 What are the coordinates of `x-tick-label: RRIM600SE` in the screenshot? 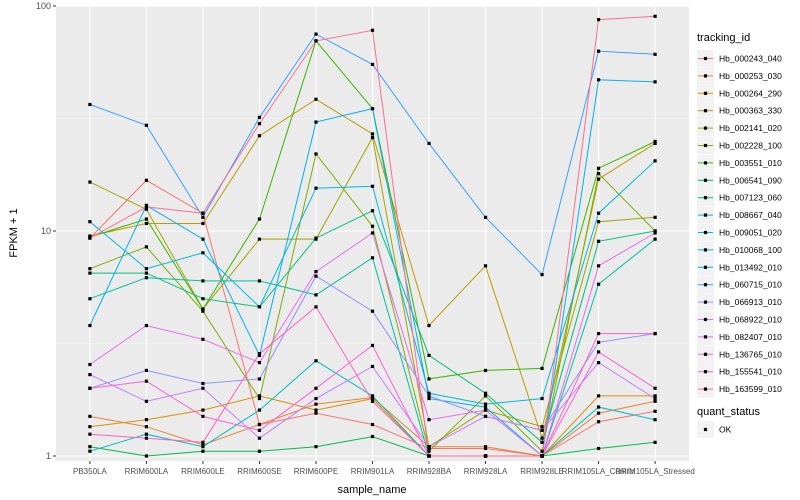 It's located at (259, 471).